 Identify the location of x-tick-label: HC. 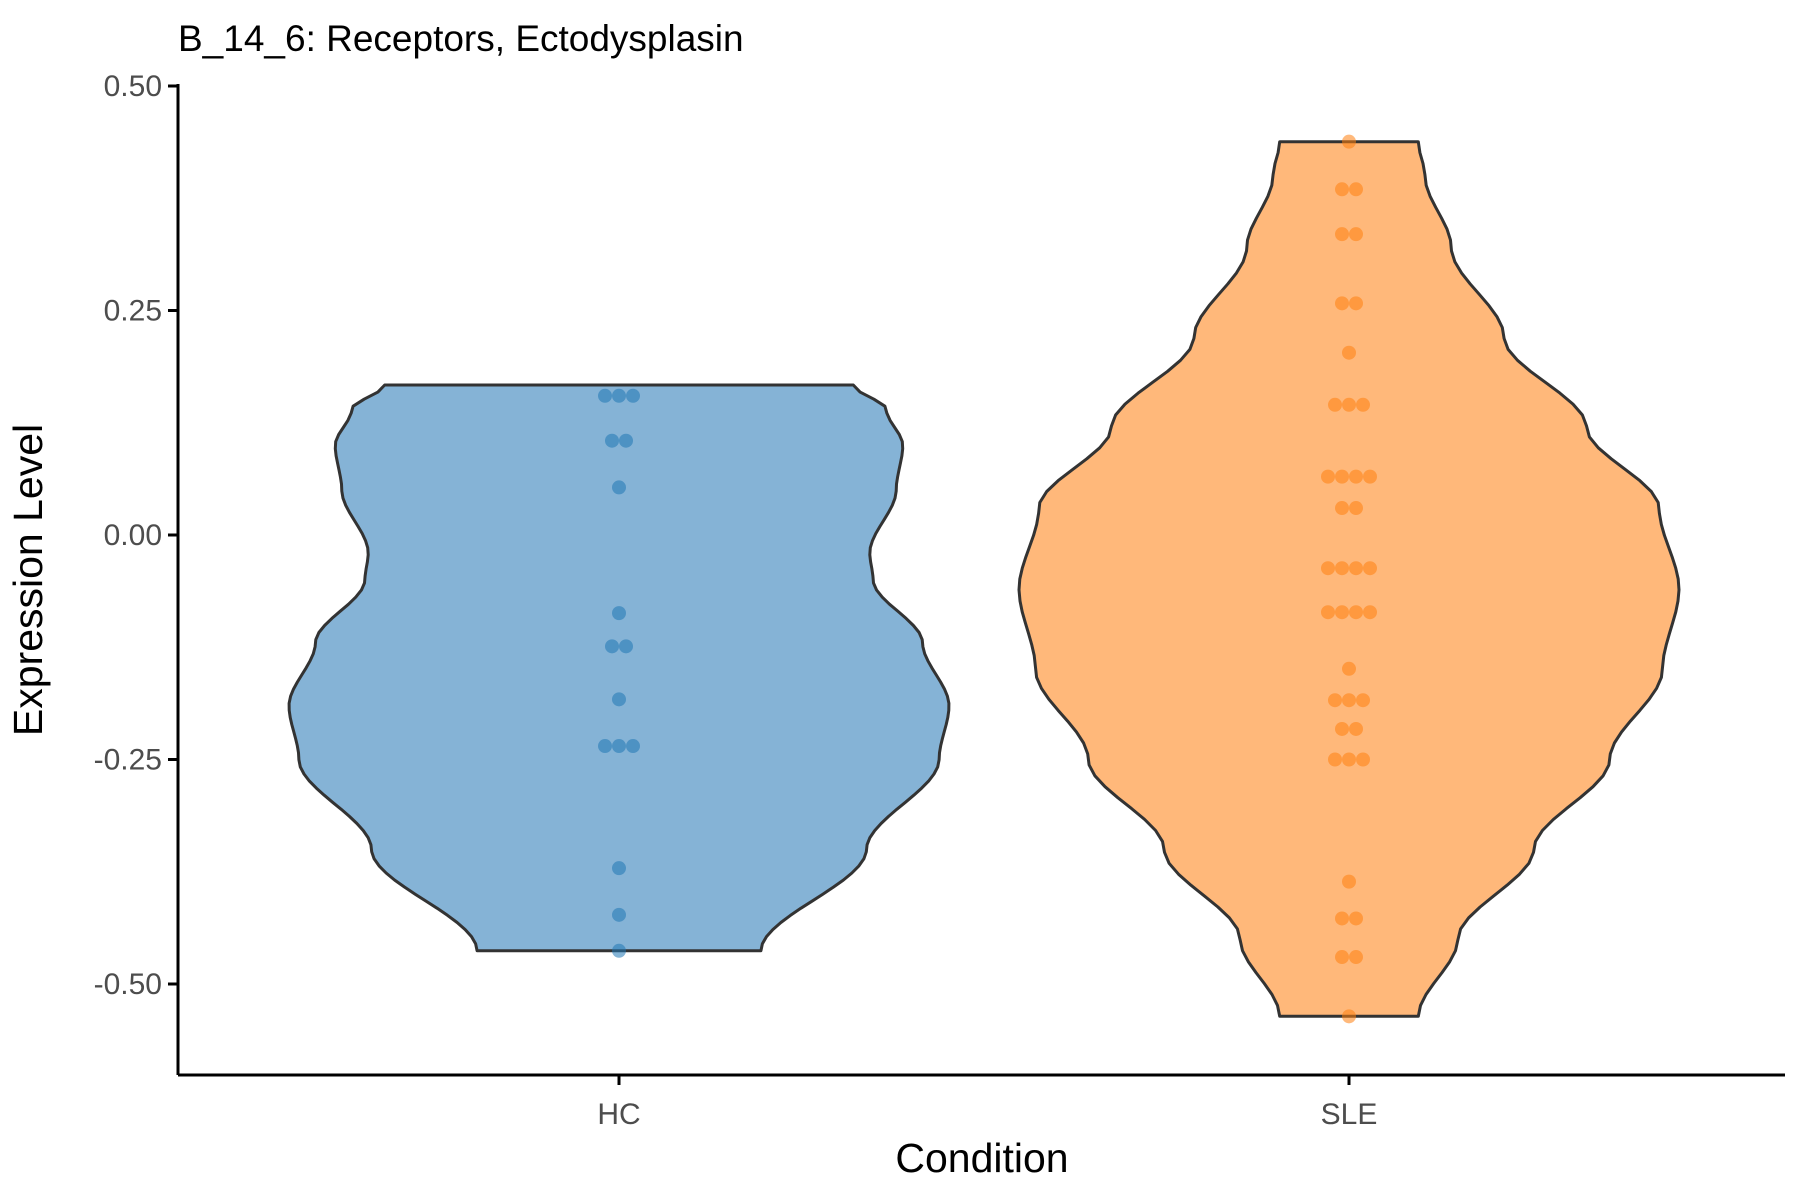
(618, 1114).